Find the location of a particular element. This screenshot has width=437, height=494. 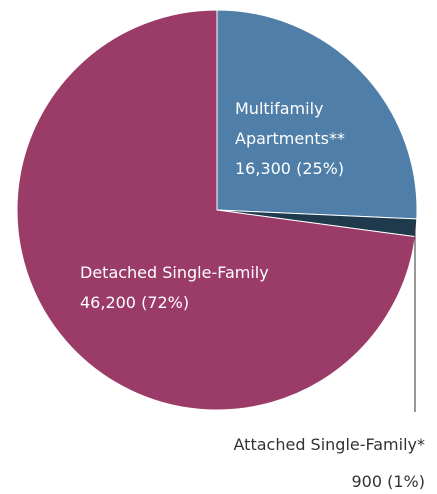

category-label: Attached Single-Family* is located at coordinates (329, 444).